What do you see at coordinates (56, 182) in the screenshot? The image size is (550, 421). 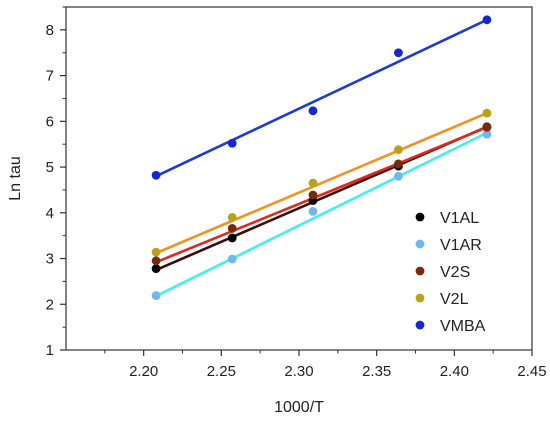 I see `y-axis-ticks: 1 2 3 4 5 6 7 8` at bounding box center [56, 182].